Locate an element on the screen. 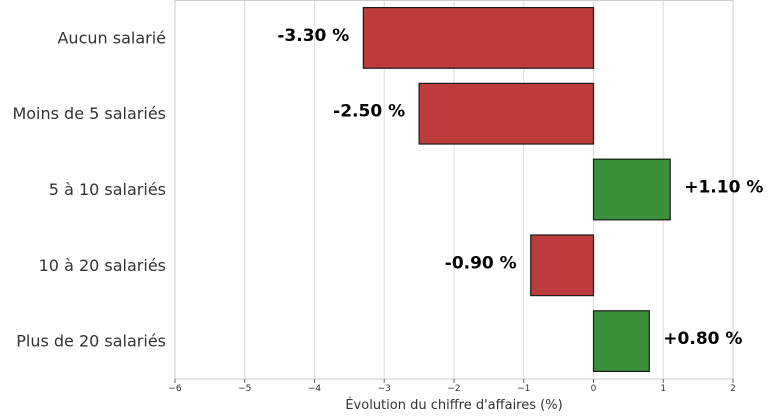 The height and width of the screenshot is (417, 768). x-tick-labels: −6 −5 −4 −3 −2 −1 0 1 2 is located at coordinates (452, 386).